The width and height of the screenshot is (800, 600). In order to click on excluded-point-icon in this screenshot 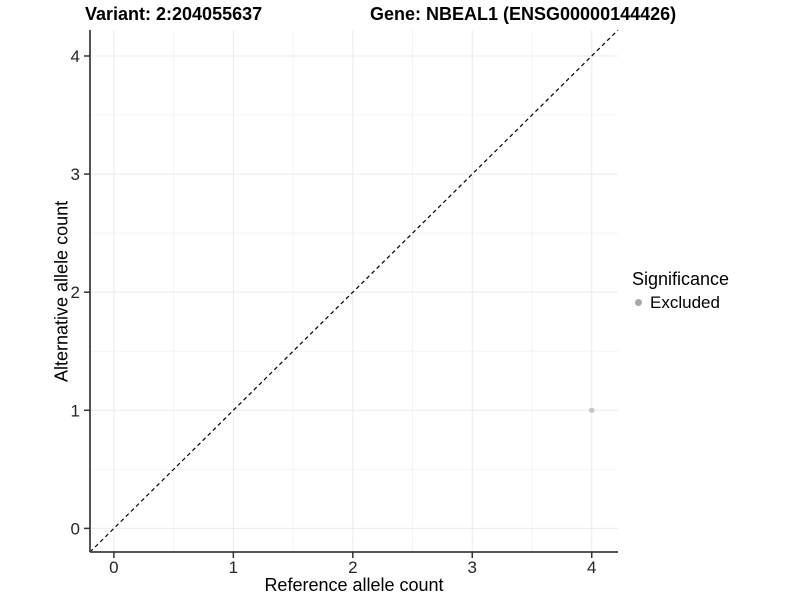, I will do `click(638, 302)`.